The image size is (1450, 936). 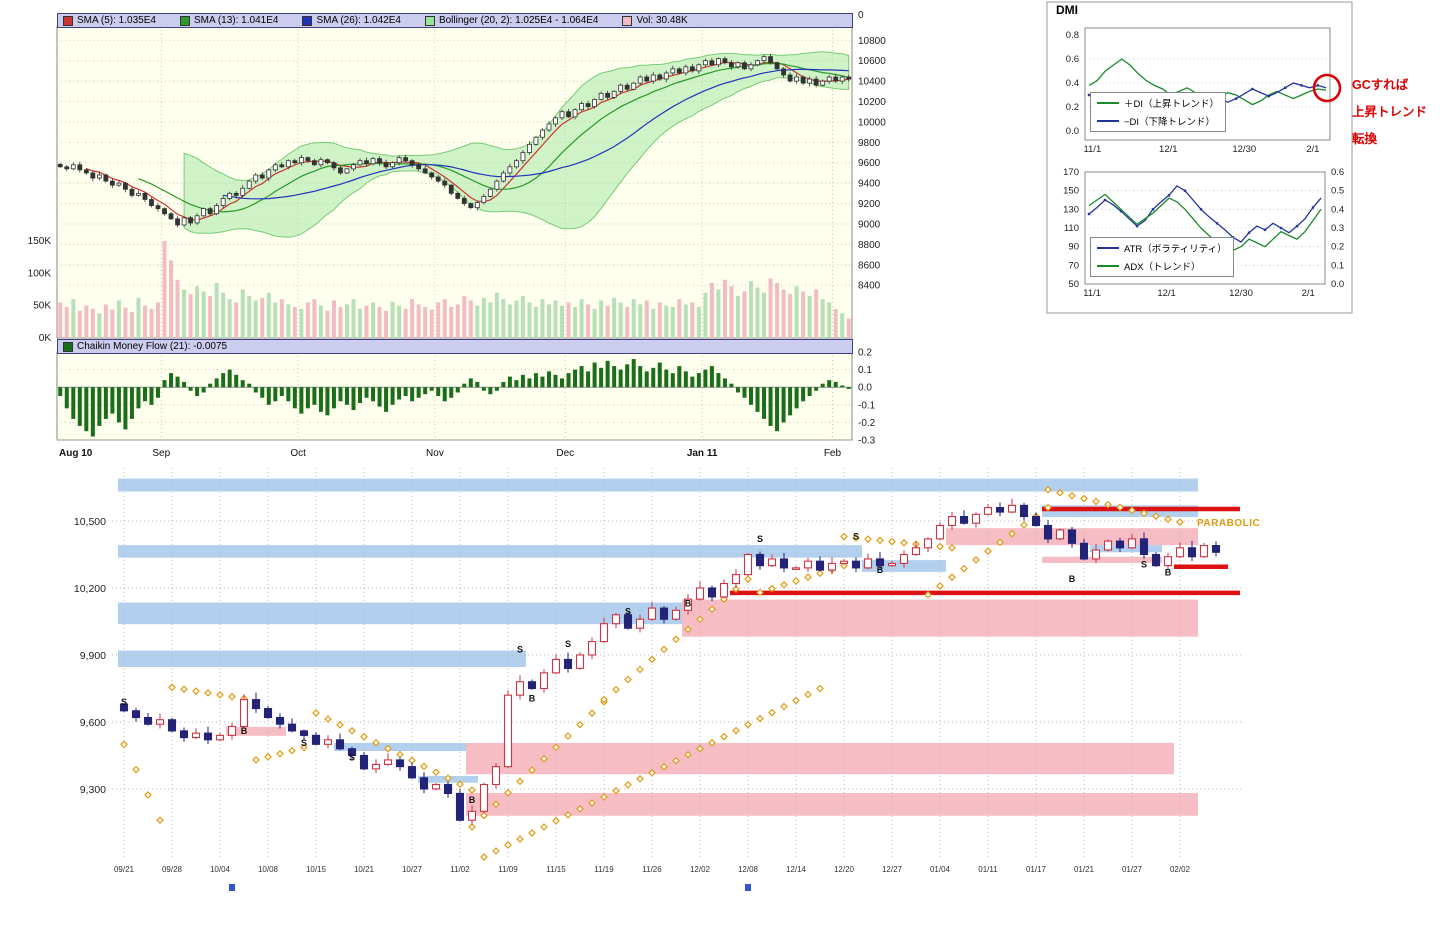 I want to click on legend-label: ADX（トレンド）, so click(x=1162, y=267).